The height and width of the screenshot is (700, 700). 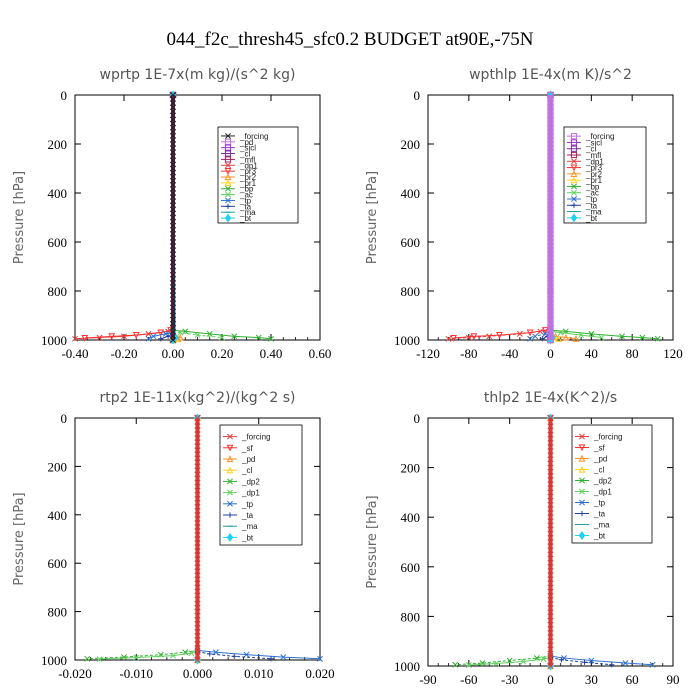 What do you see at coordinates (607, 437) in the screenshot?
I see `legend-label: _forcing` at bounding box center [607, 437].